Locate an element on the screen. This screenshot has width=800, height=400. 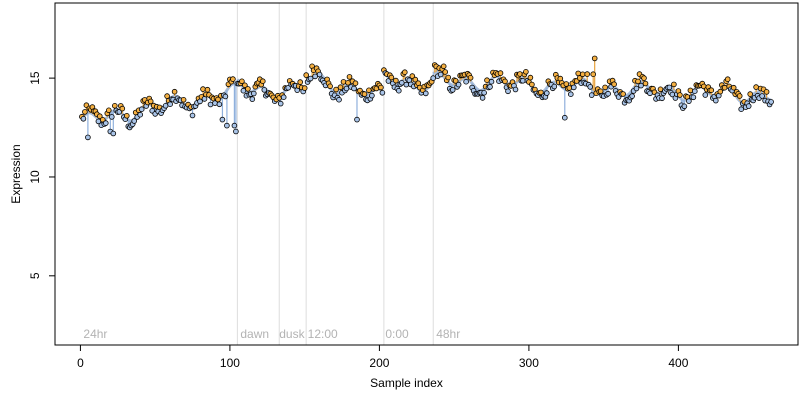
phase-label: dawn is located at coordinates (254, 334).